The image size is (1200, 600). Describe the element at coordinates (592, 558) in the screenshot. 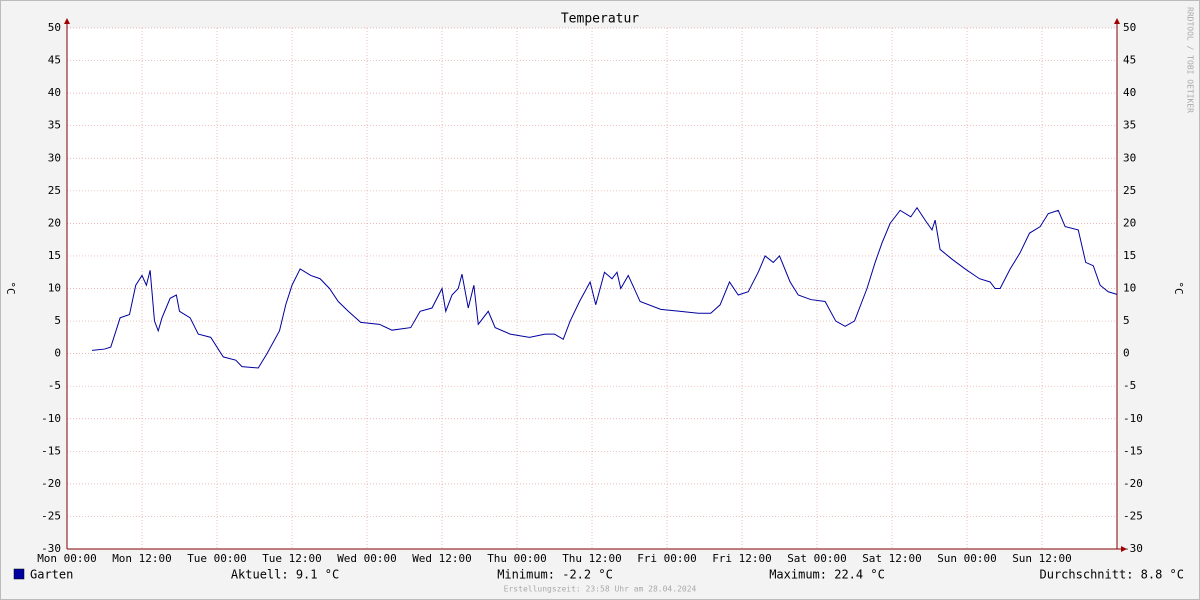

I see `x-tick-label: Thu 12:00` at that location.